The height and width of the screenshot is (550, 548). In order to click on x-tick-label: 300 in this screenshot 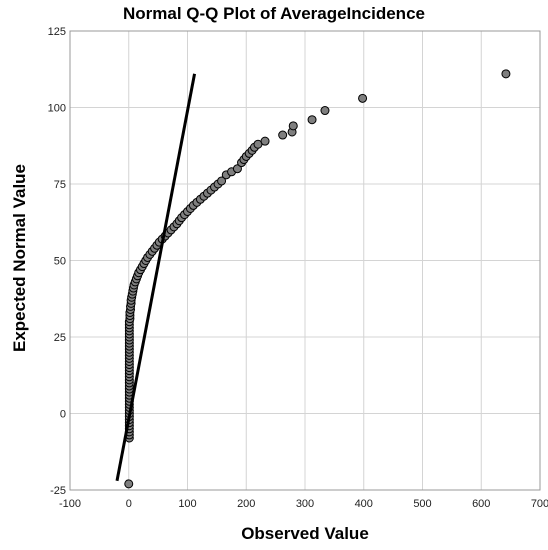, I will do `click(305, 504)`.